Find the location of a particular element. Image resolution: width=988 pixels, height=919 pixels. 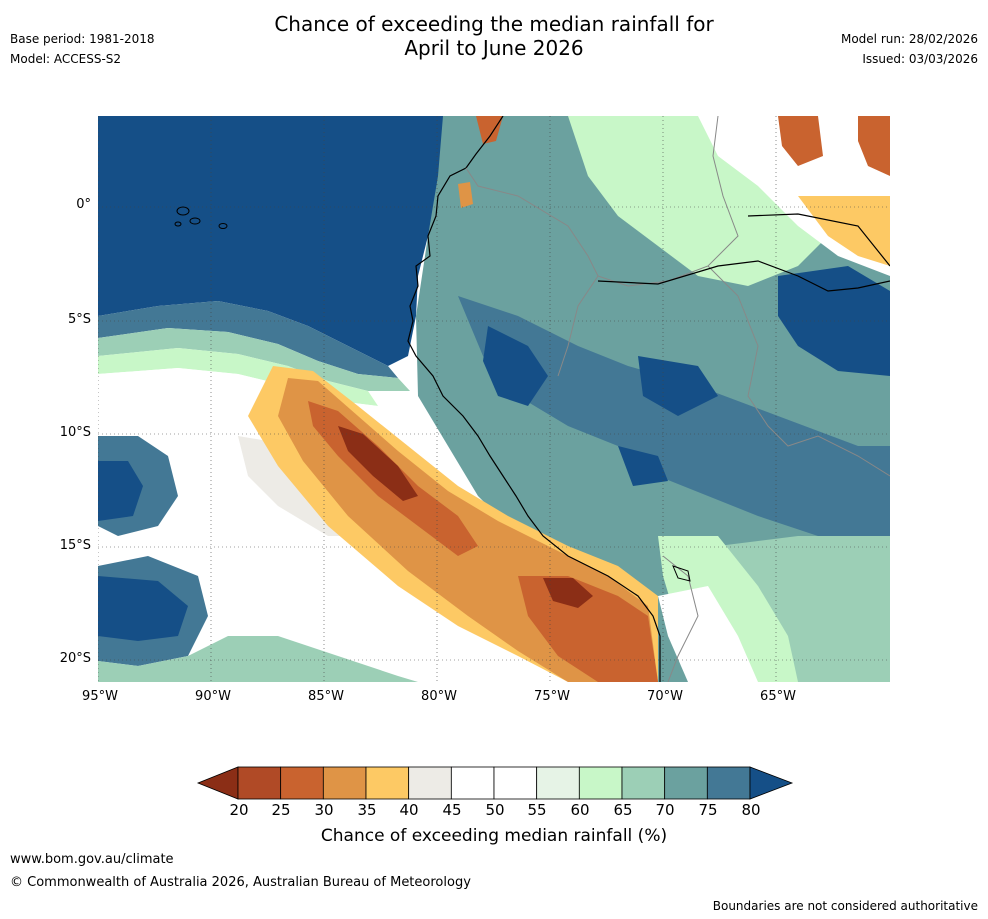

lon-label-80w: 80°W is located at coordinates (439, 696).